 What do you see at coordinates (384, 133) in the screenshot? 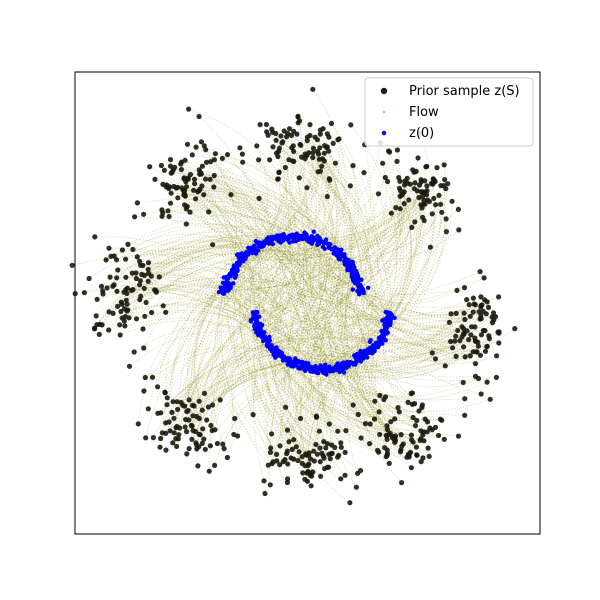
I see `legend-marker-z0` at bounding box center [384, 133].